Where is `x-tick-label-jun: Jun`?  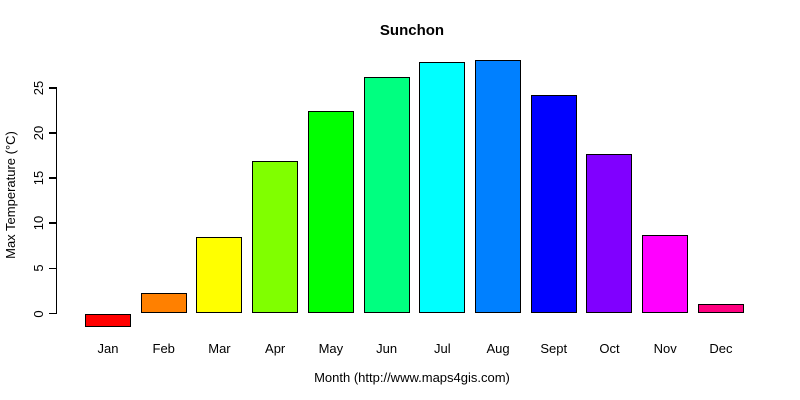
x-tick-label-jun: Jun is located at coordinates (387, 348).